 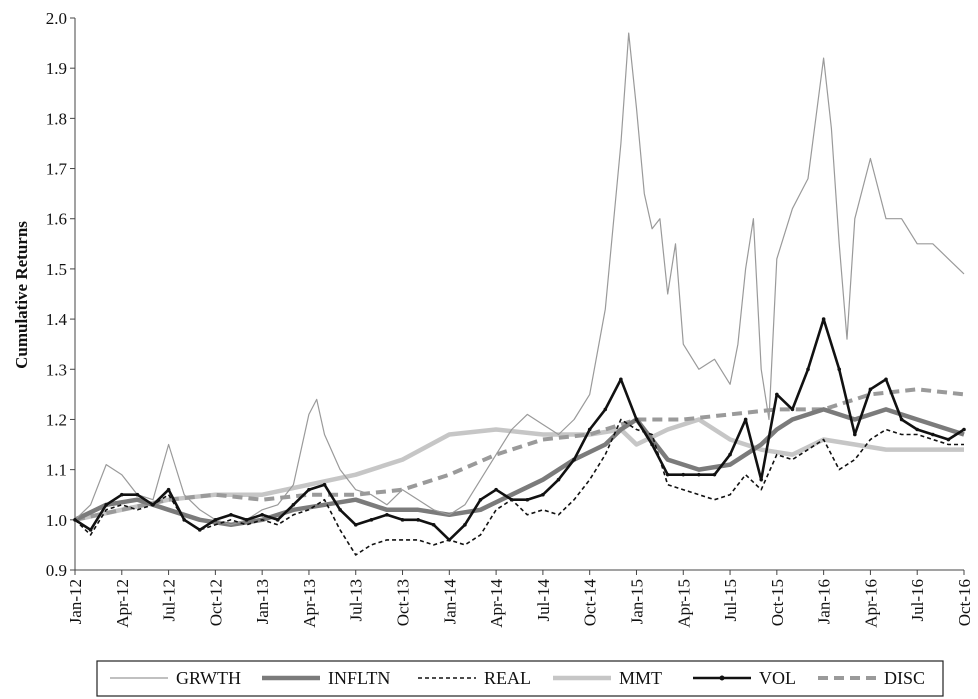 What do you see at coordinates (57, 169) in the screenshot?
I see `y-tick-label: 1.7` at bounding box center [57, 169].